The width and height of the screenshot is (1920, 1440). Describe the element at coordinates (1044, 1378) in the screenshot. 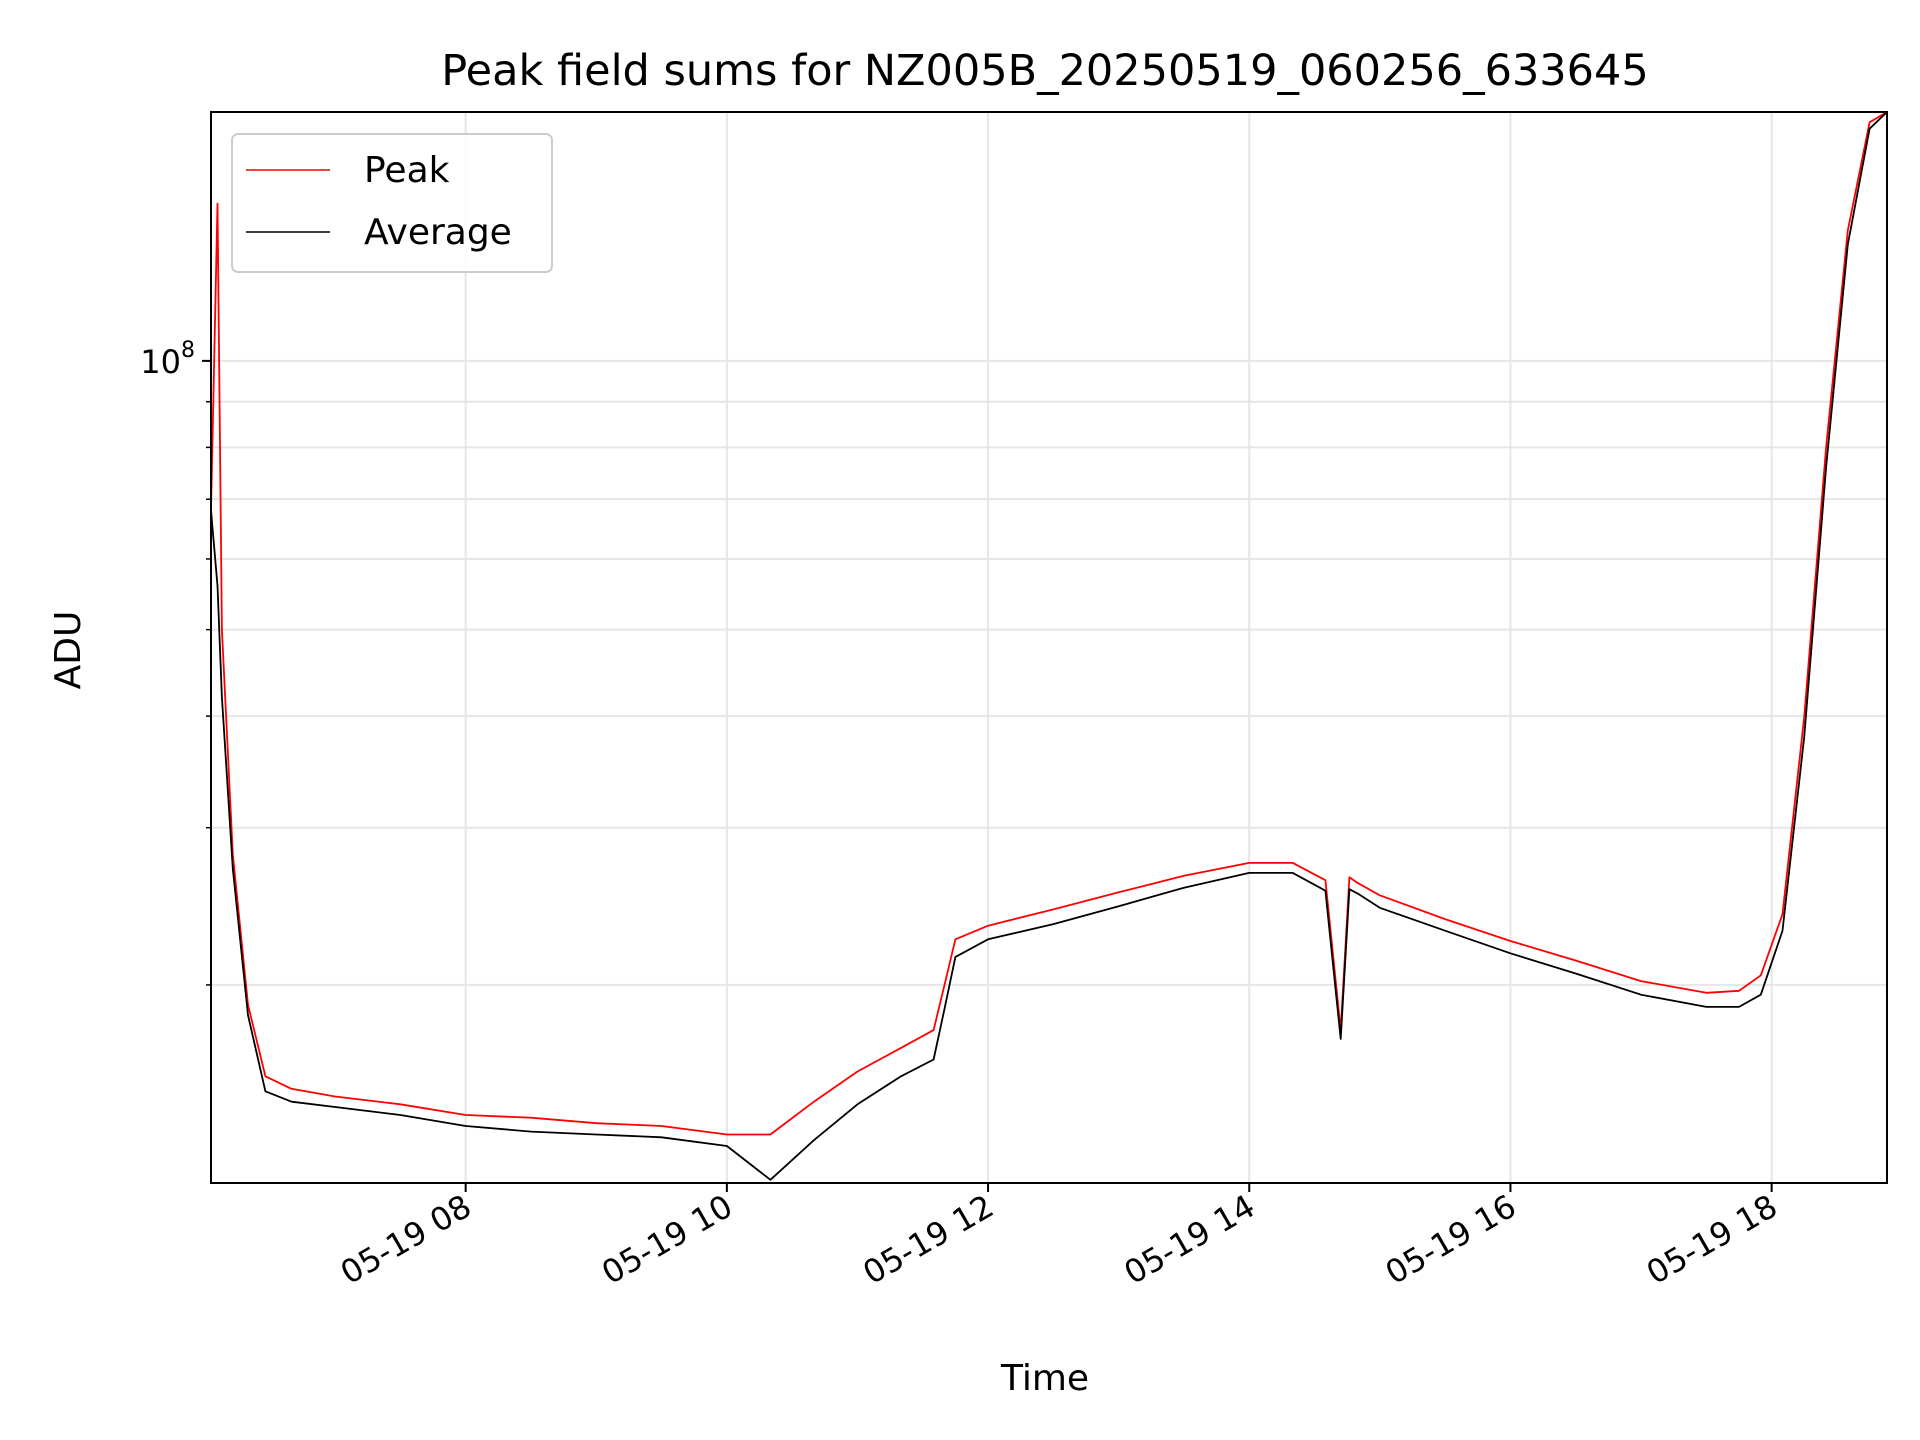

I see `x-axis-label: Time` at that location.